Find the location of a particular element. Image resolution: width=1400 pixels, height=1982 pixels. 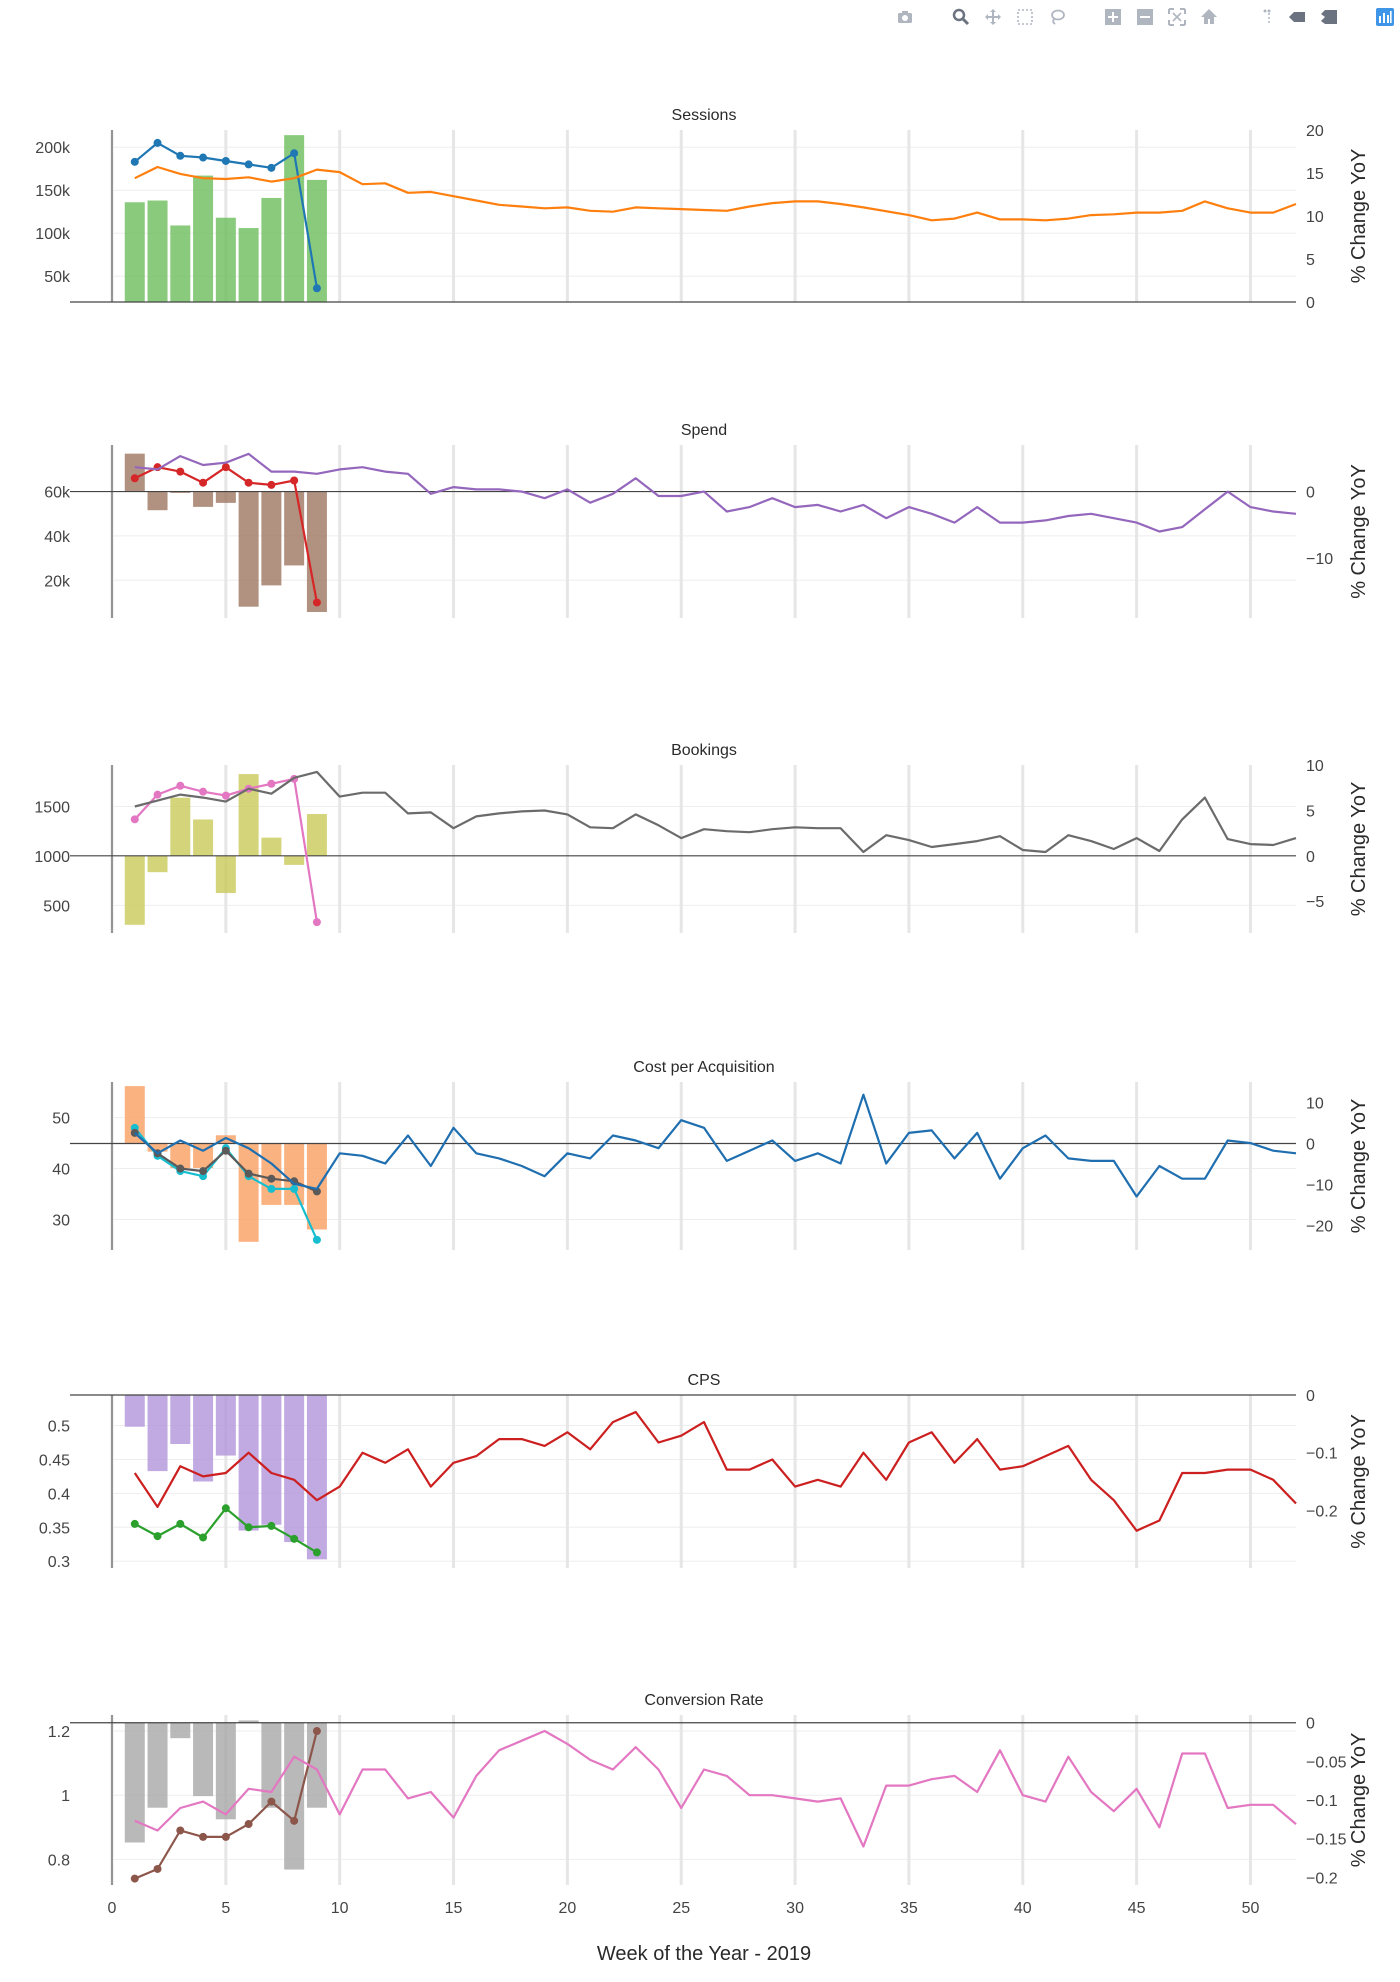

hover-closest-icon is located at coordinates (1297, 17).